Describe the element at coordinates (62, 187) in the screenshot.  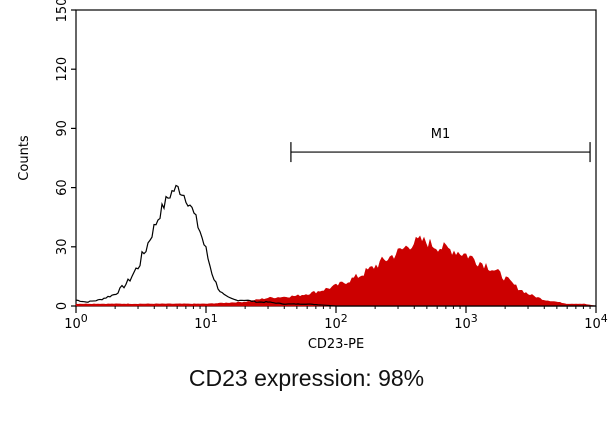
I see `y-tick-label: 60` at that location.